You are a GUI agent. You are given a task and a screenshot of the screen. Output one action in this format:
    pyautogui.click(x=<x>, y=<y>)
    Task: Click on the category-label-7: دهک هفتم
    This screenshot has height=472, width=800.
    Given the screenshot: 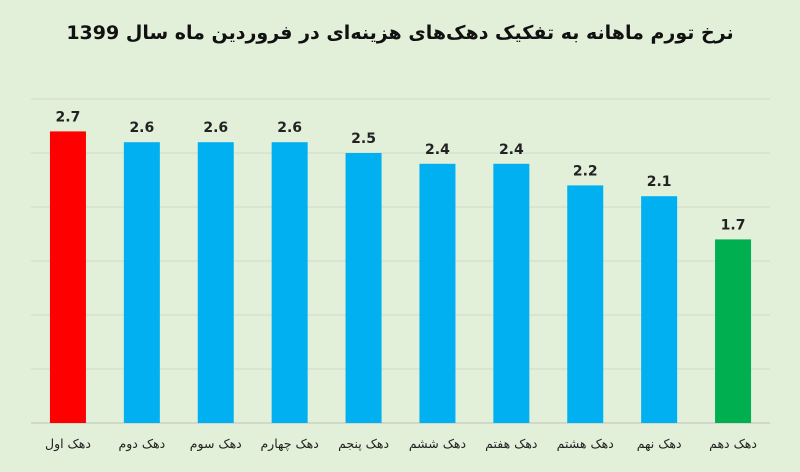 What is the action you would take?
    pyautogui.click(x=511, y=444)
    